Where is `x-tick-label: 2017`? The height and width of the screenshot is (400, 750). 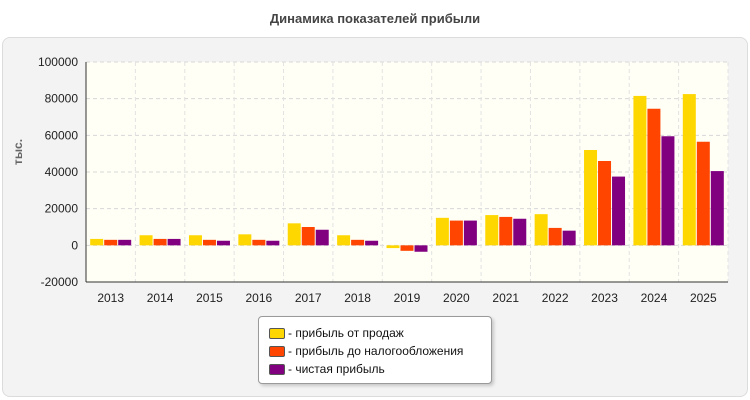 x-tick-label: 2017 is located at coordinates (308, 298).